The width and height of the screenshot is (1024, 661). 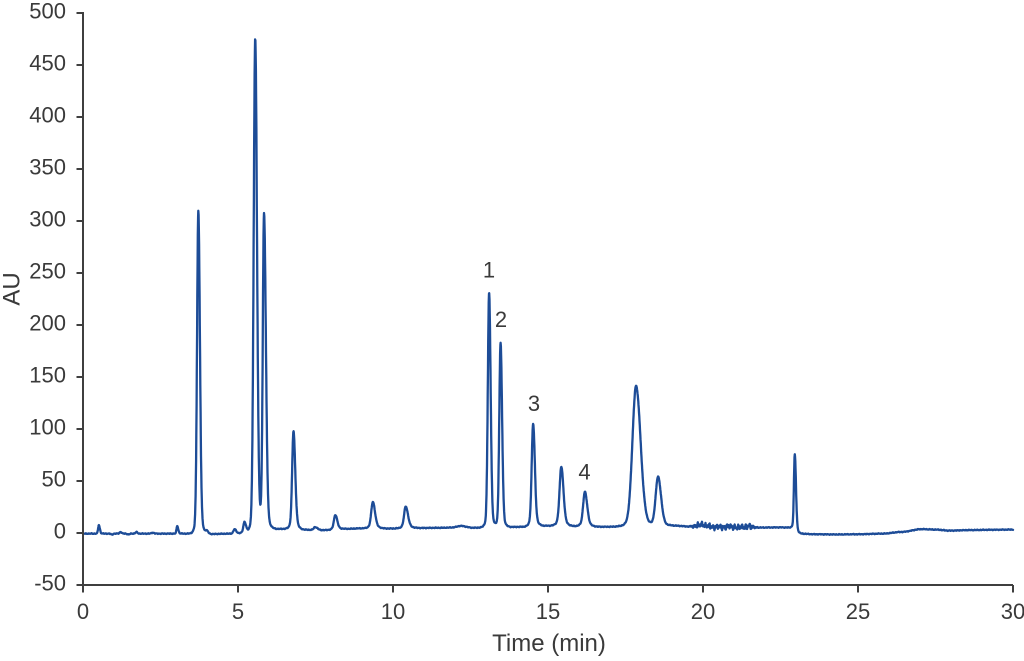 I want to click on svg-text: 450, so click(x=47, y=63).